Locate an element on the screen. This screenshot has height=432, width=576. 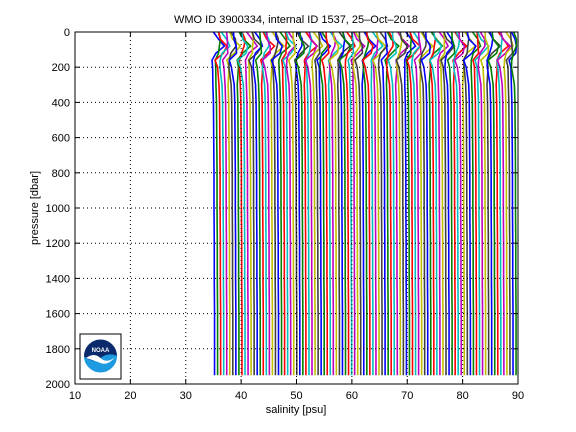
y-tick-label: 2000 is located at coordinates (58, 385).